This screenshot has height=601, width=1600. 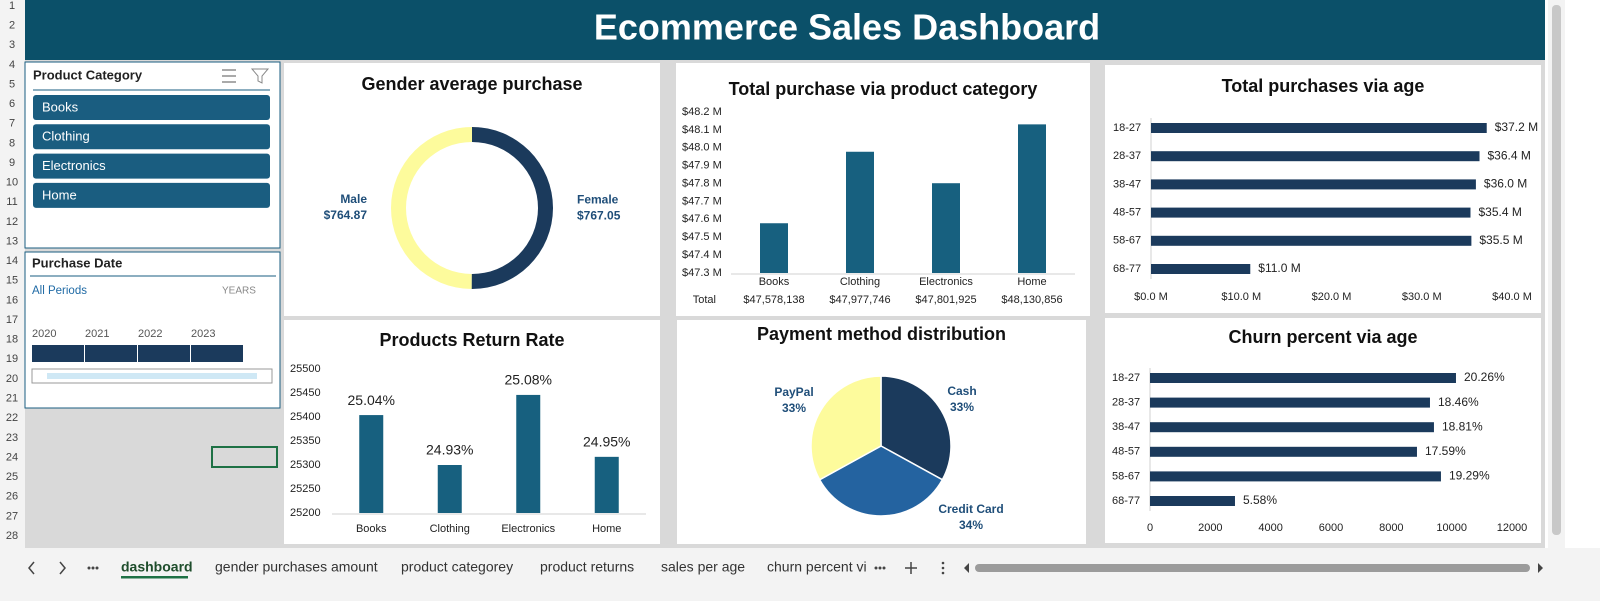 What do you see at coordinates (1458, 402) in the screenshot?
I see `bar-label: 18.46%` at bounding box center [1458, 402].